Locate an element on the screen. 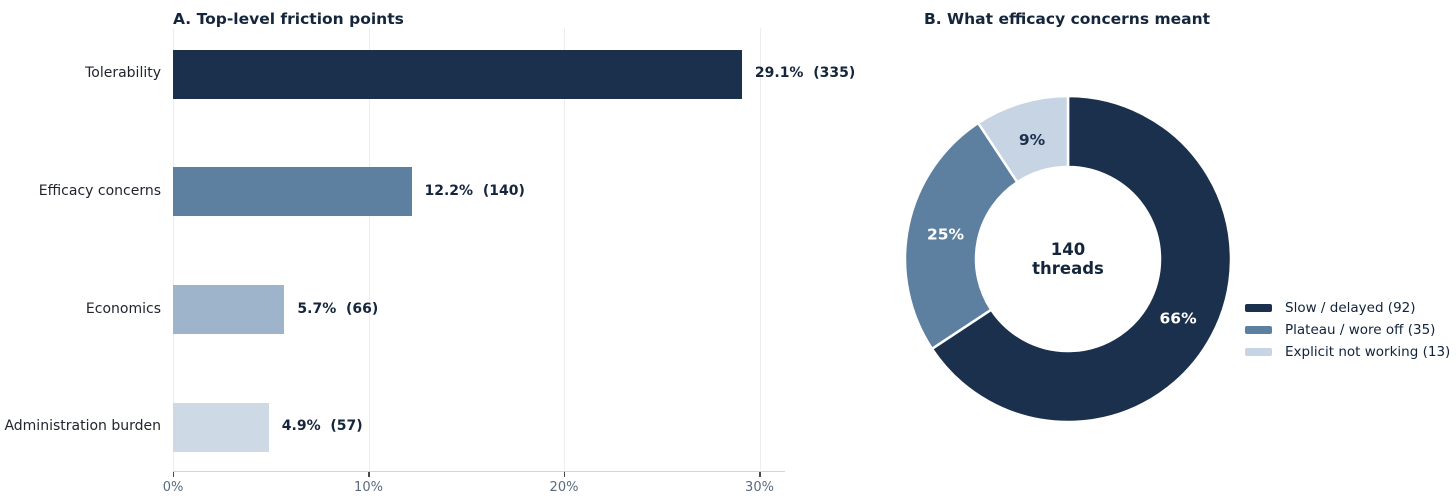 Image resolution: width=1456 pixels, height=503 pixels. legend-item-1: Plateau / wore off (35) is located at coordinates (1347, 330).